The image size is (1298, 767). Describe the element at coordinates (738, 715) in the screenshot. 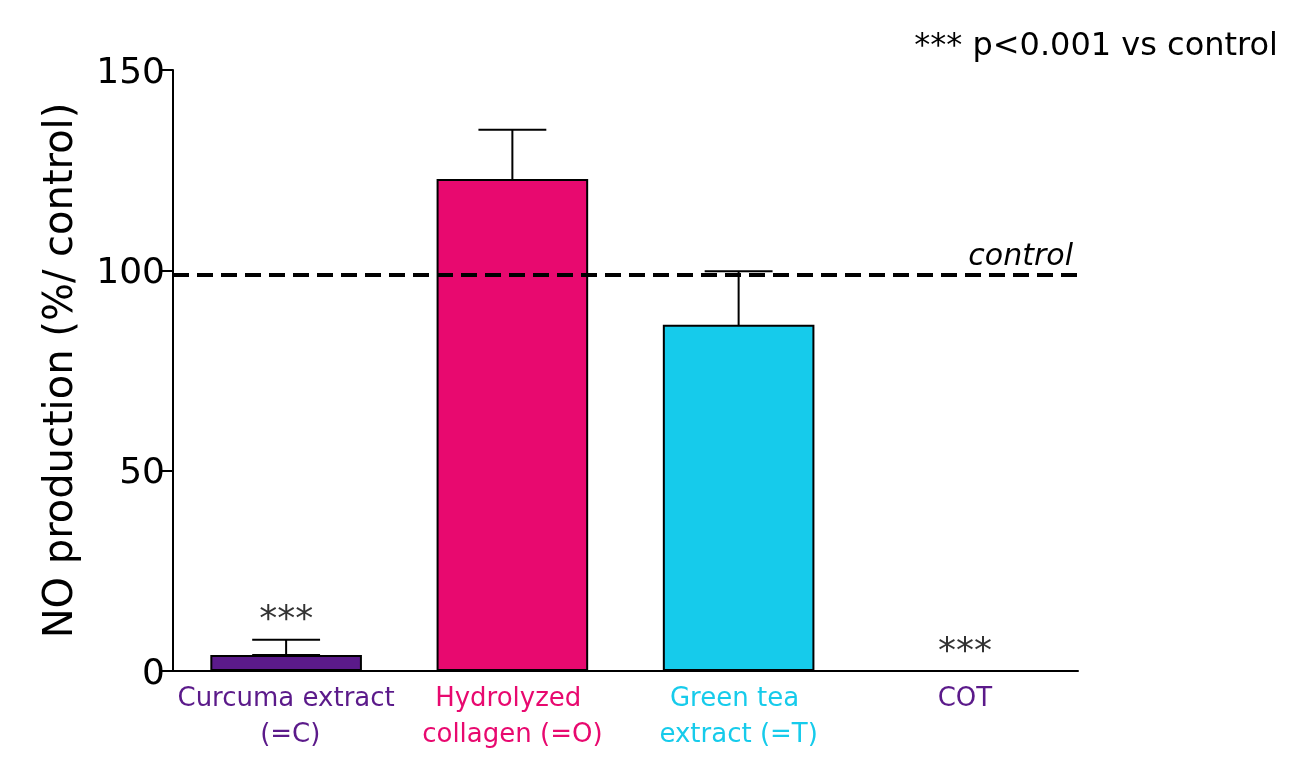

I see `x-tick-label: Green tea extract (=T)` at that location.